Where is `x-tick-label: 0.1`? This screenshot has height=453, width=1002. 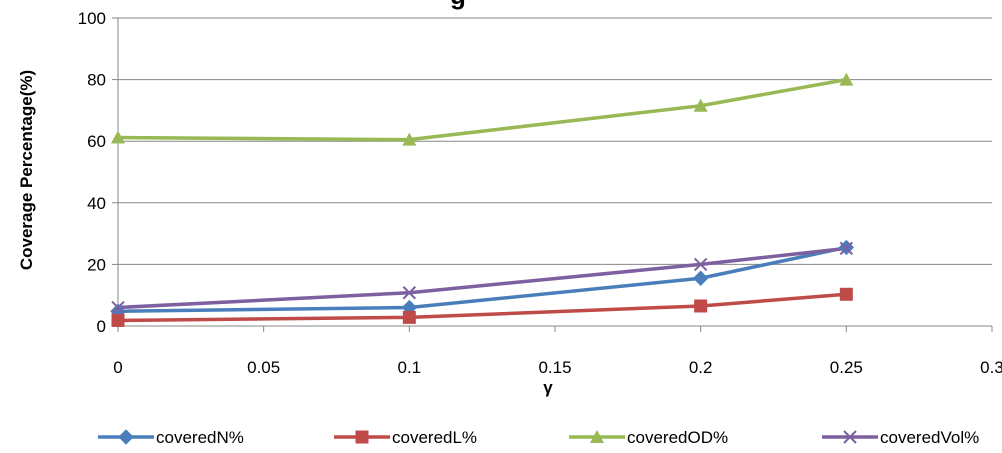 x-tick-label: 0.1 is located at coordinates (410, 367).